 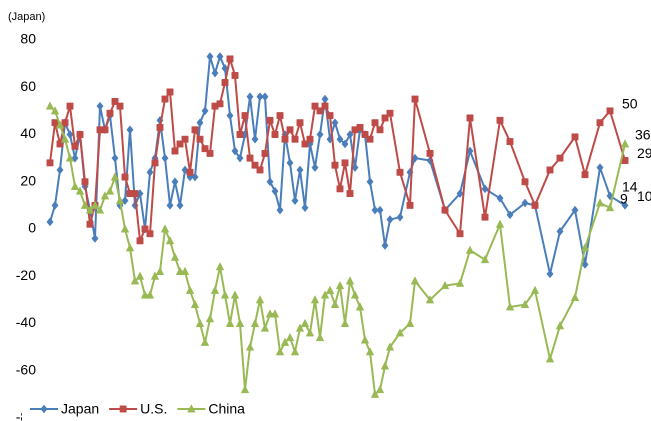 I want to click on legend-label: U.S., so click(x=153, y=409).